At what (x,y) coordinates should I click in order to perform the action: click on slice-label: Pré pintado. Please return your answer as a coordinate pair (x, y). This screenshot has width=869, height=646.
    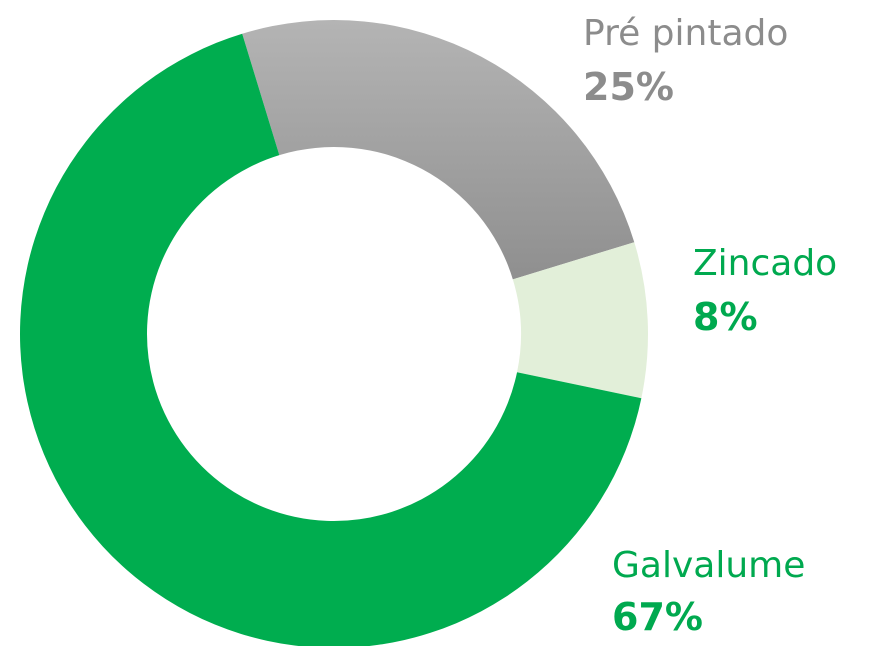
    Looking at the image, I should click on (685, 33).